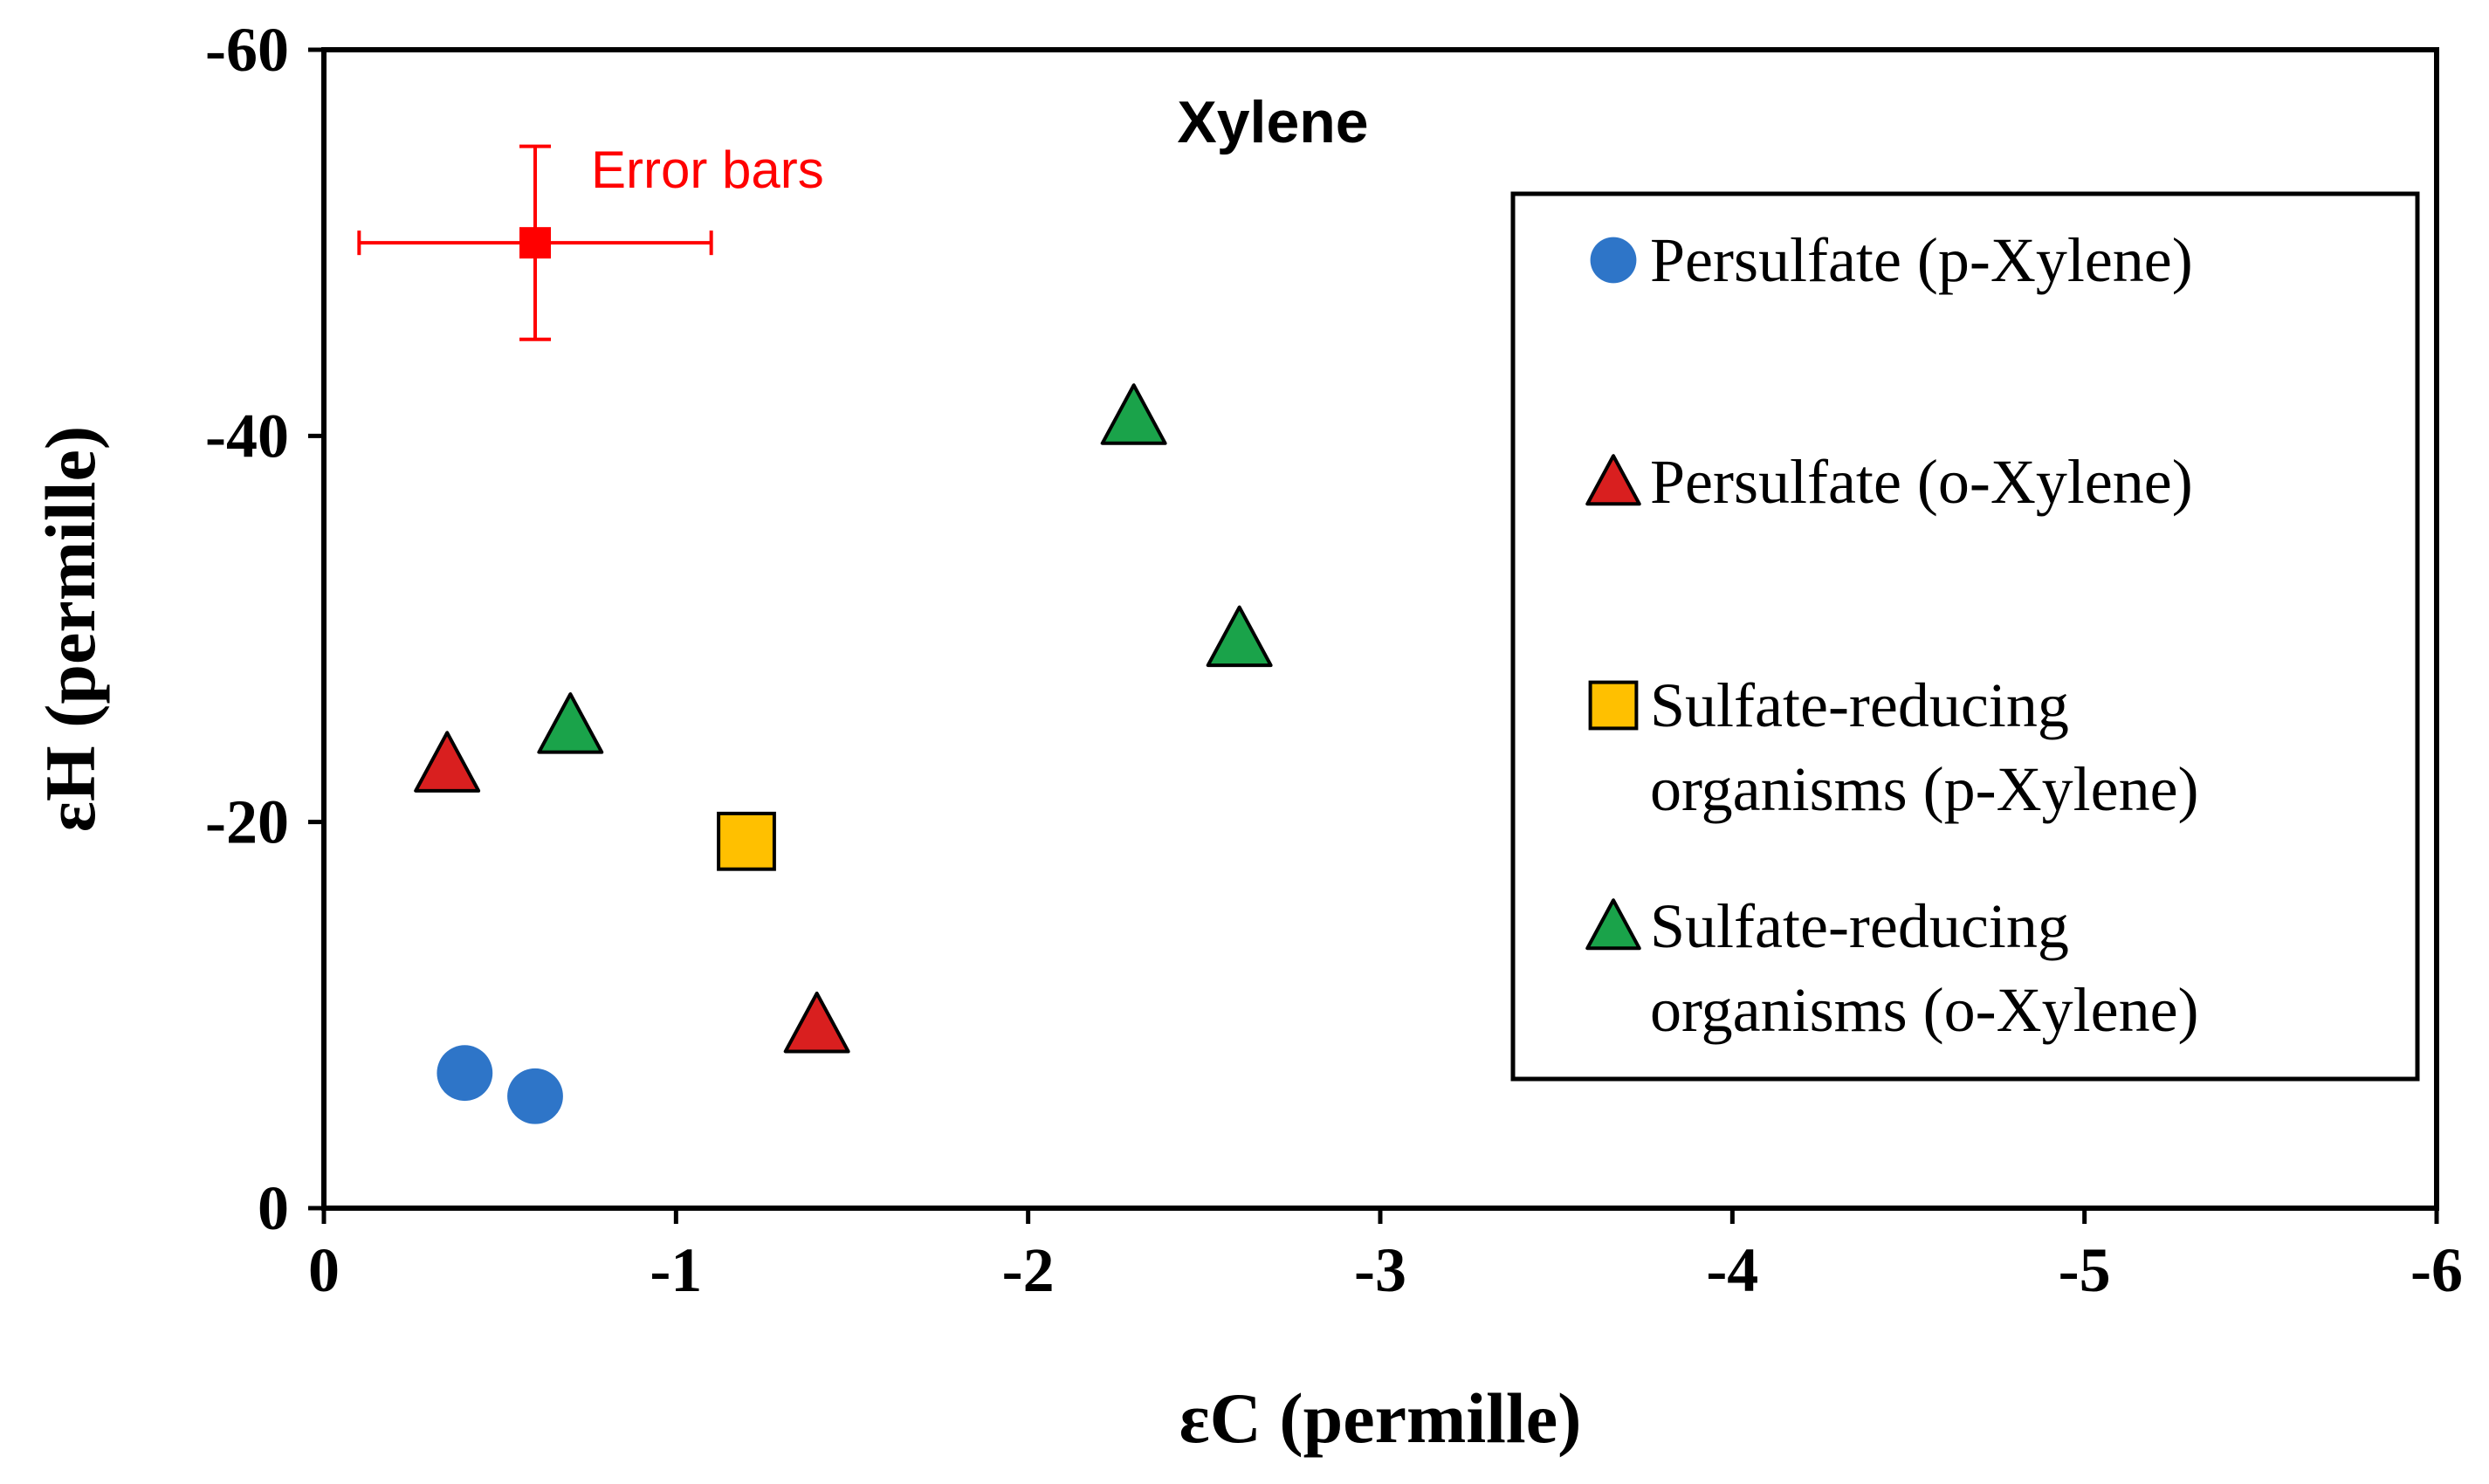 The image size is (2489, 1484). I want to click on legend-label-3: Sulfate-reducing, so click(1859, 705).